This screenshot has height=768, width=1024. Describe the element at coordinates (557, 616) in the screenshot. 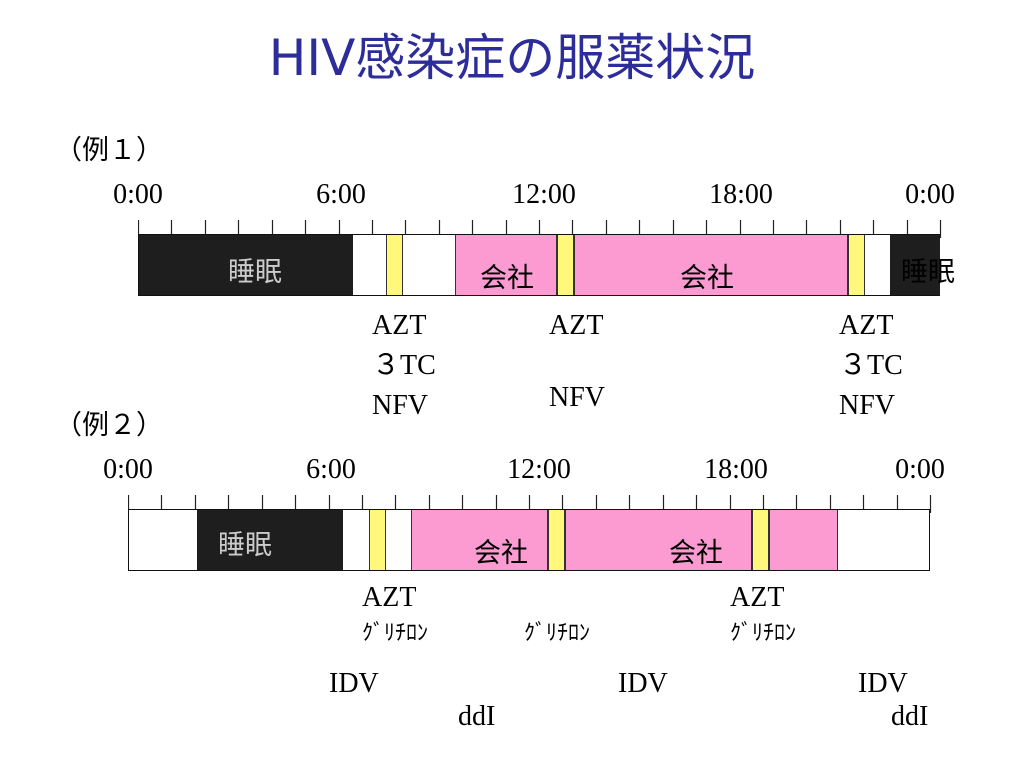

I see `dose-group: ｸﾞﾘﾁﾛﾝ` at that location.